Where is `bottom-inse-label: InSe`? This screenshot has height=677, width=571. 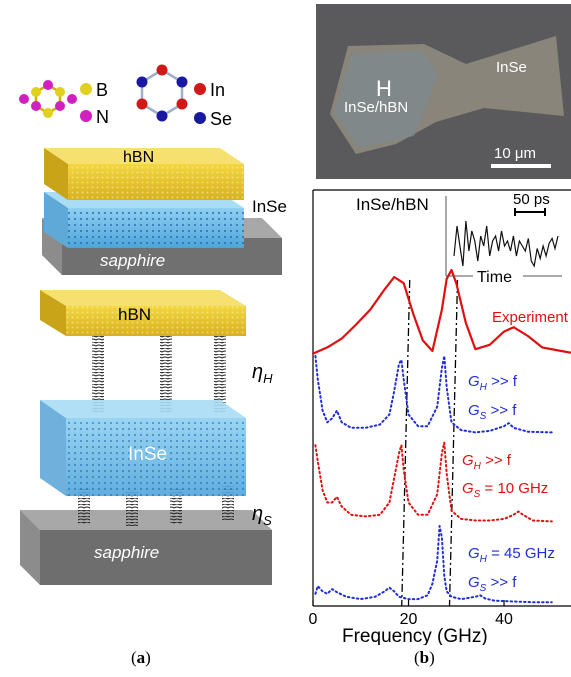
bottom-inse-label: InSe is located at coordinates (147, 454).